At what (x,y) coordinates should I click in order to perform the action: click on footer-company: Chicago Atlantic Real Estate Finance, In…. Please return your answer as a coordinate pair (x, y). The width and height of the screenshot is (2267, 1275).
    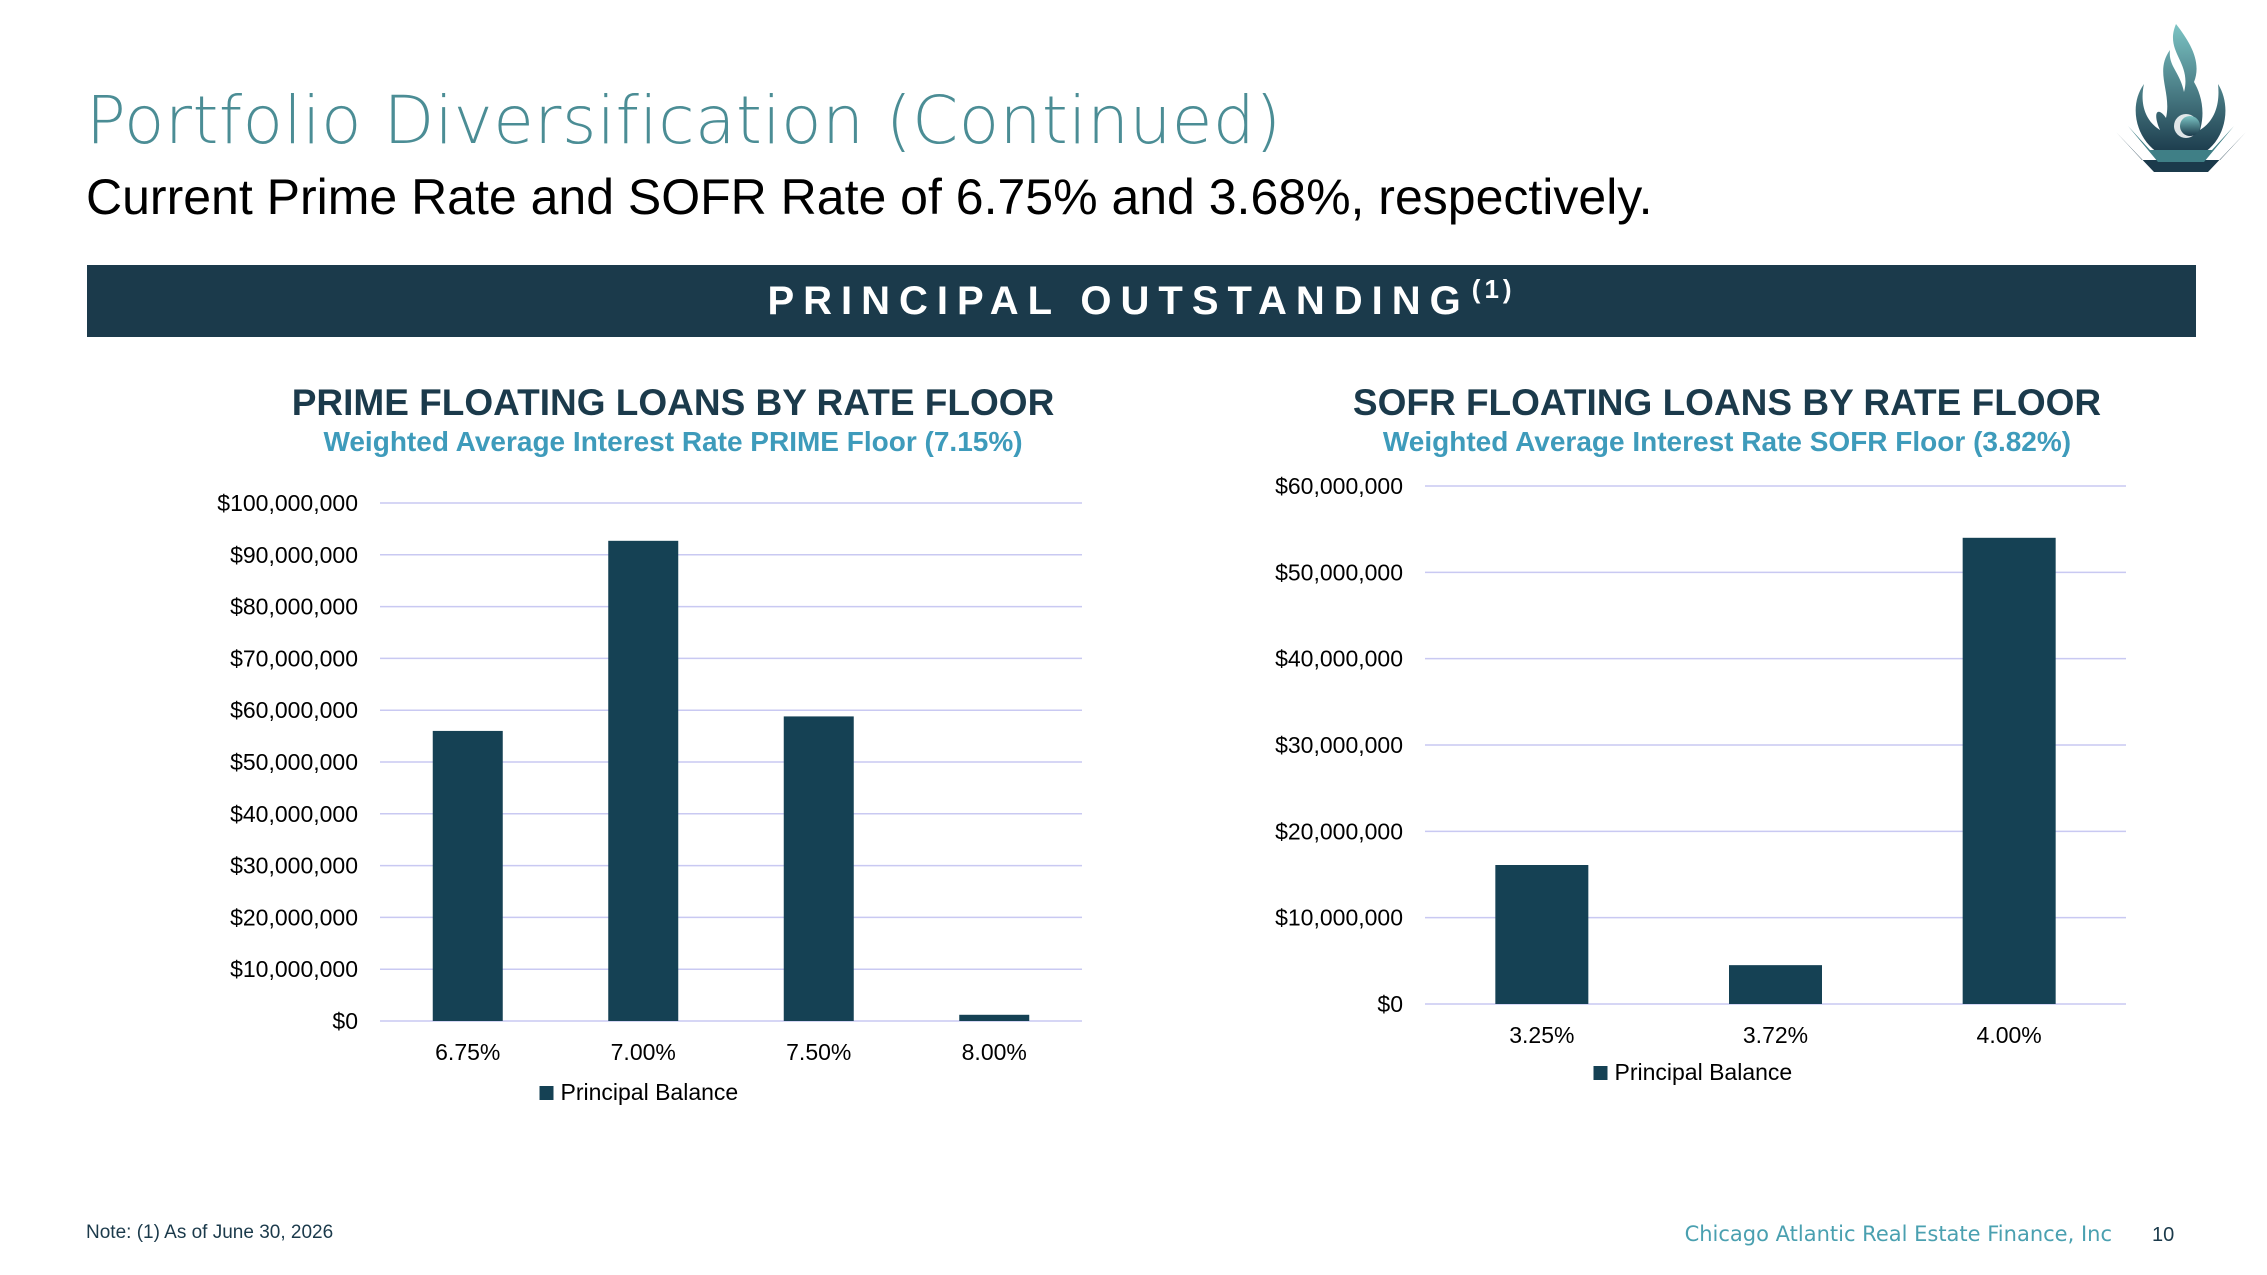
    Looking at the image, I should click on (1898, 1234).